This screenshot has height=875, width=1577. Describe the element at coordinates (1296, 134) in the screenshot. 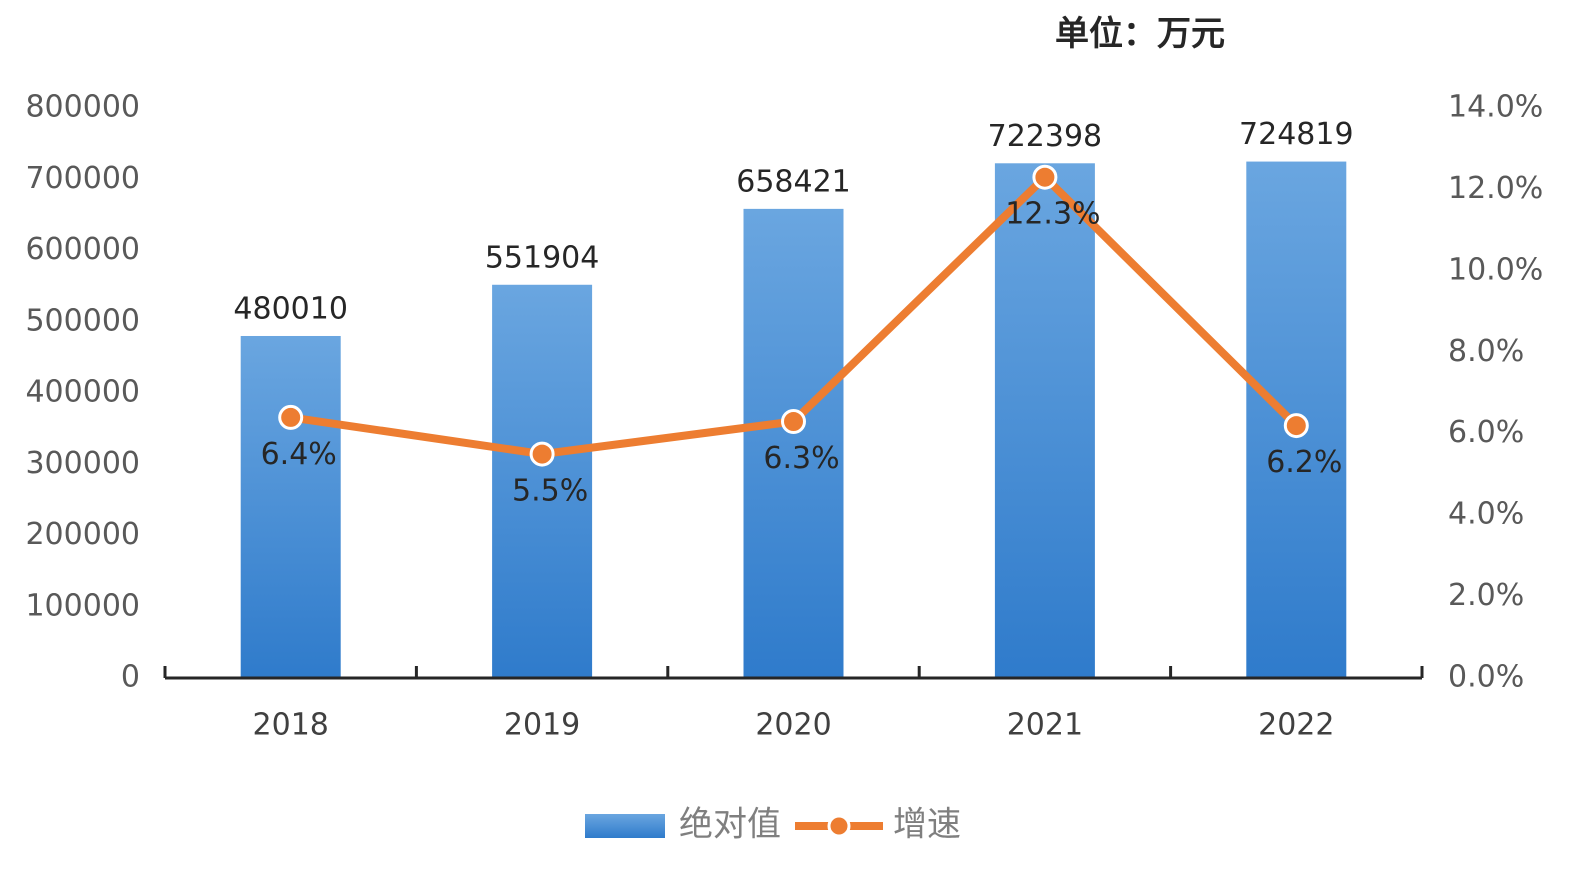

I see `bar-value-label: 724819` at that location.